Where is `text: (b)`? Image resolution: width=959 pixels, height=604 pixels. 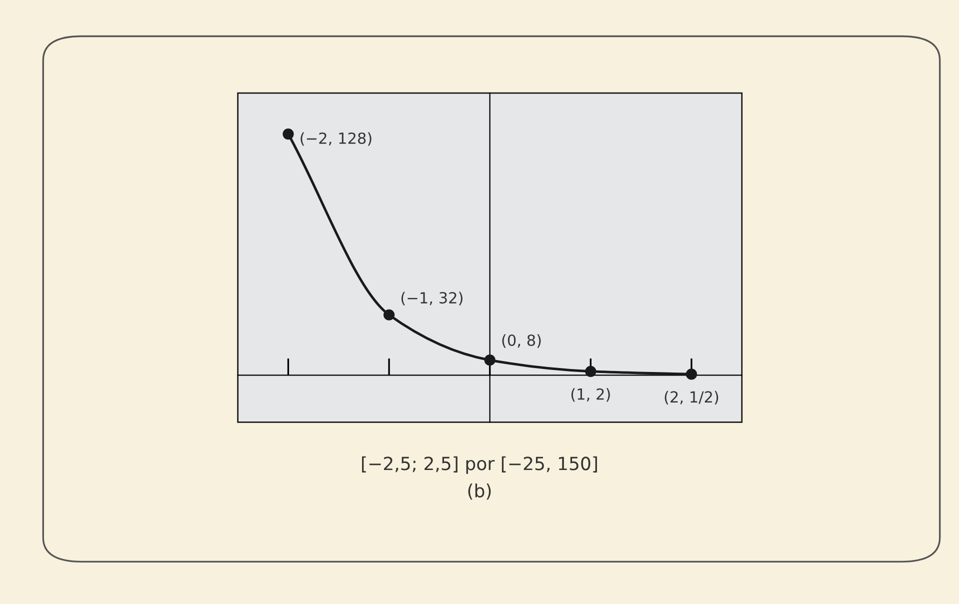 text: (b) is located at coordinates (479, 492).